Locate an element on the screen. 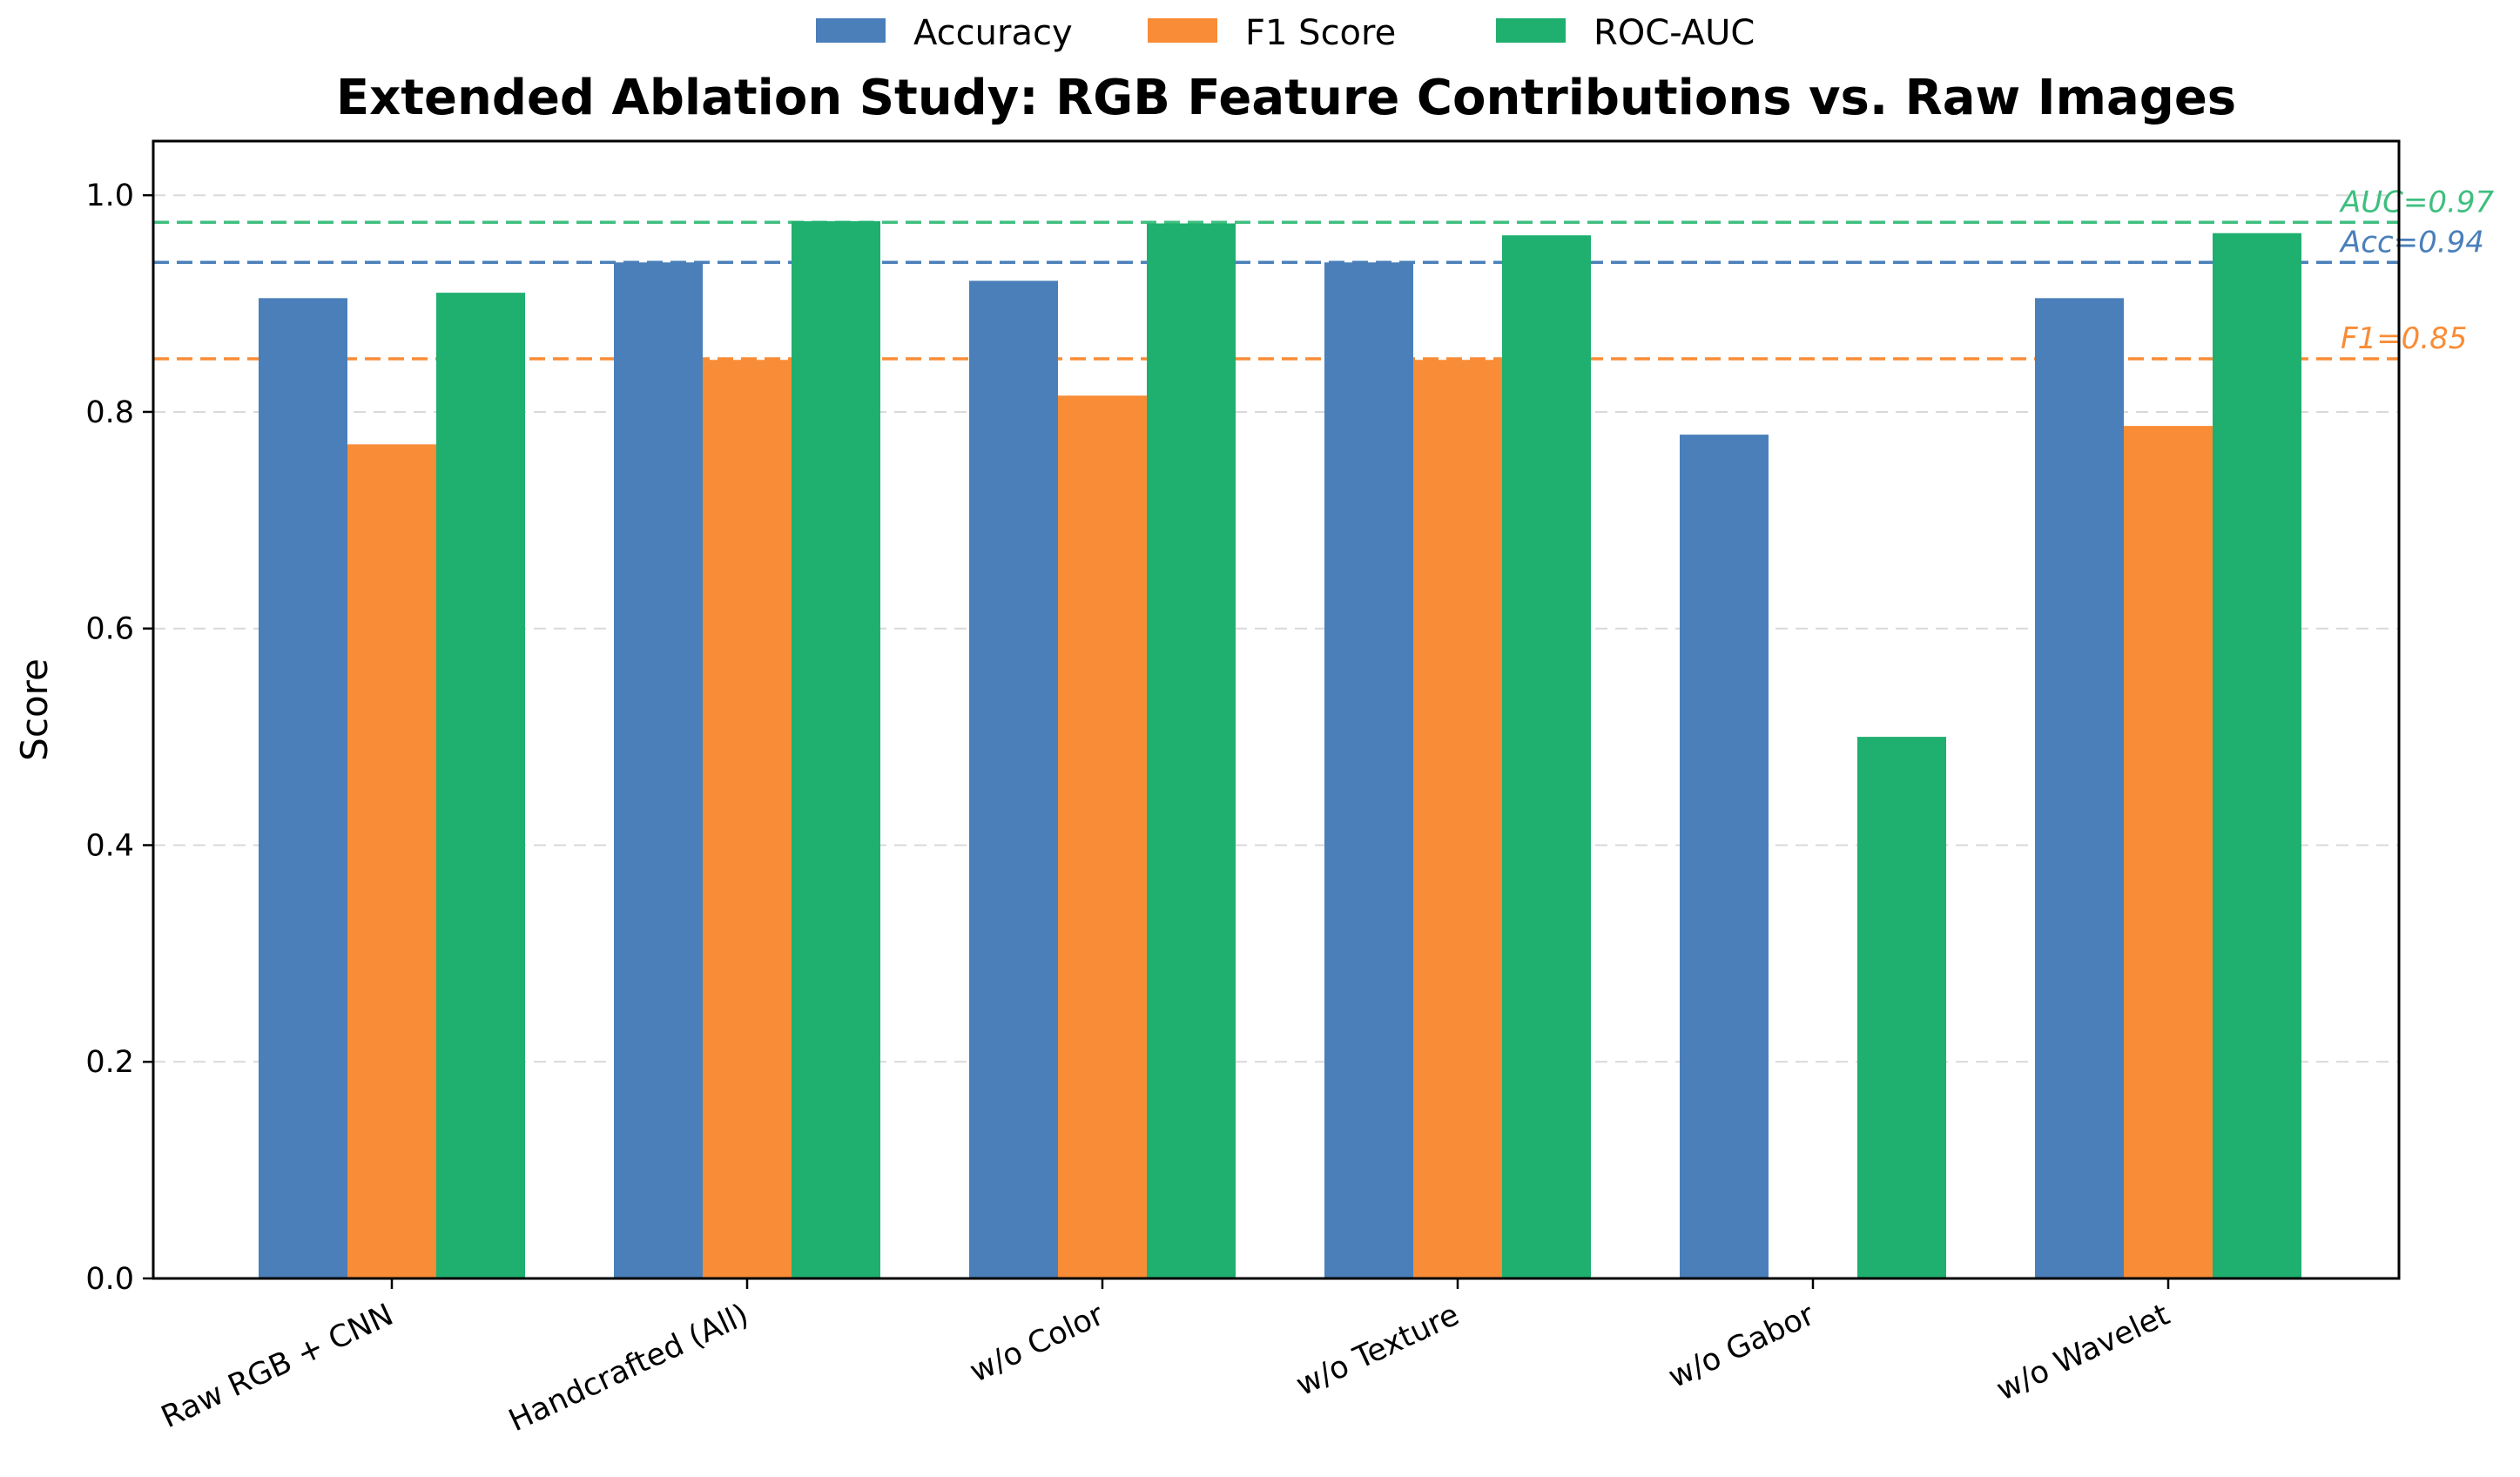 The image size is (2520, 1477). legend: Accuracy F1 Score ROC-AUC is located at coordinates (1285, 33).